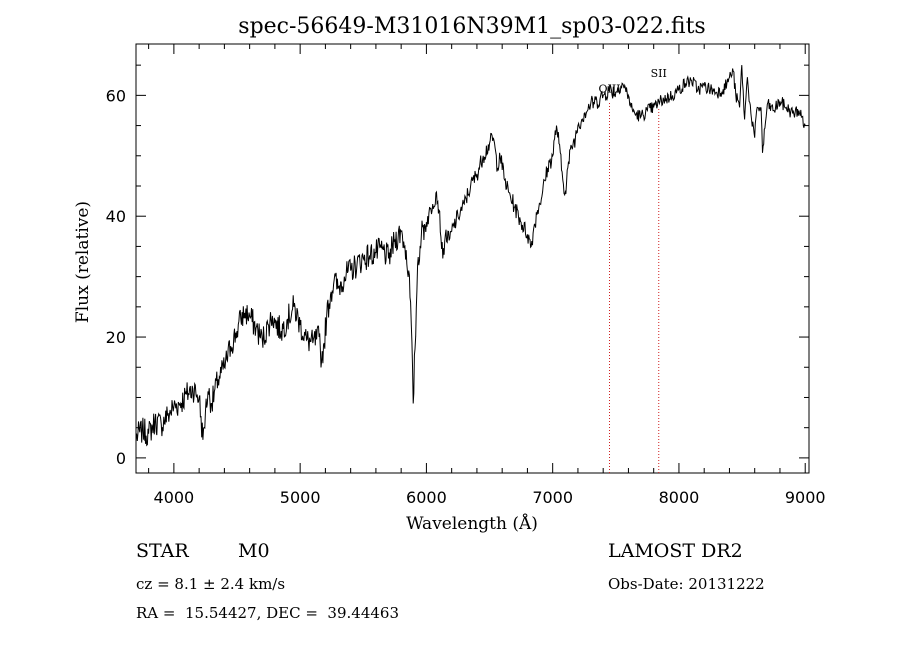 The width and height of the screenshot is (900, 650). What do you see at coordinates (426, 497) in the screenshot?
I see `x-tick-label: 6000` at bounding box center [426, 497].